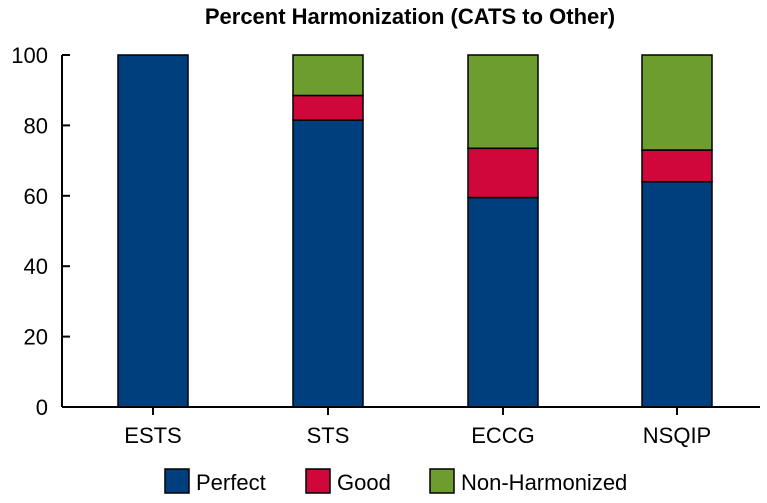 This screenshot has height=503, width=767. I want to click on x-tick-label: ESTS, so click(152, 435).